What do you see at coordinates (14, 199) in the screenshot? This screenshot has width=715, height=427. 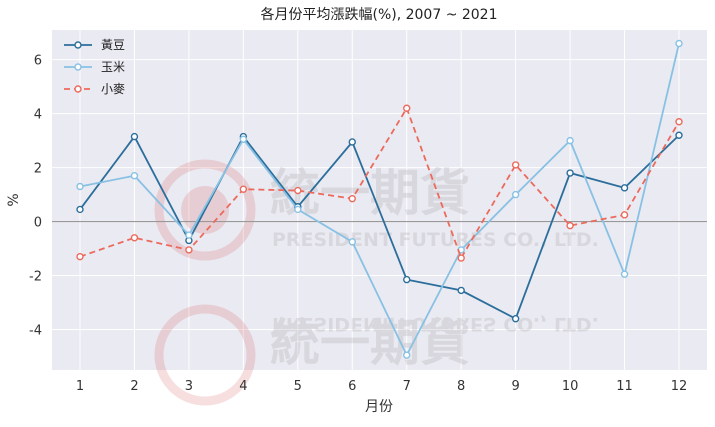 I see `y-axis-label: %` at bounding box center [14, 199].